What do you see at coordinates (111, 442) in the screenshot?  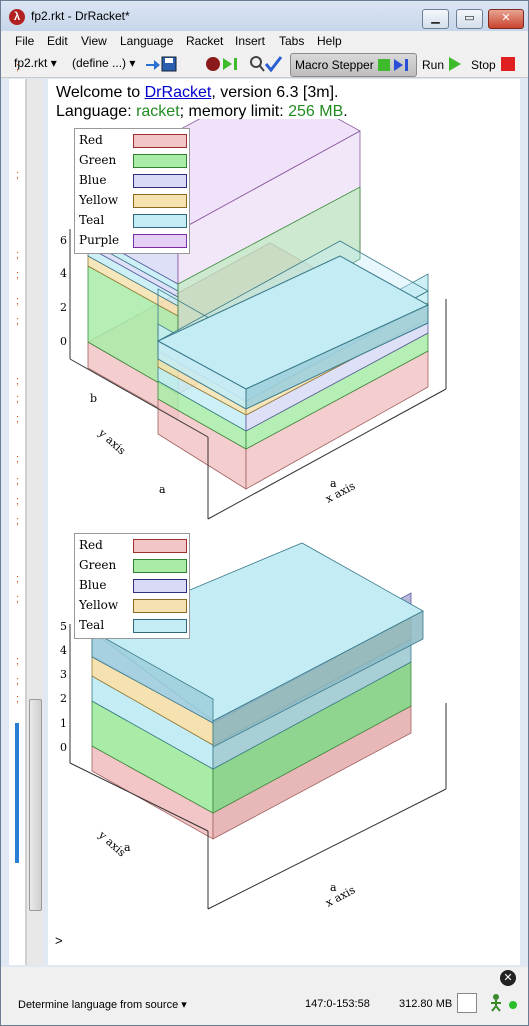 I see `plot1-y-axis-label: y axis` at bounding box center [111, 442].